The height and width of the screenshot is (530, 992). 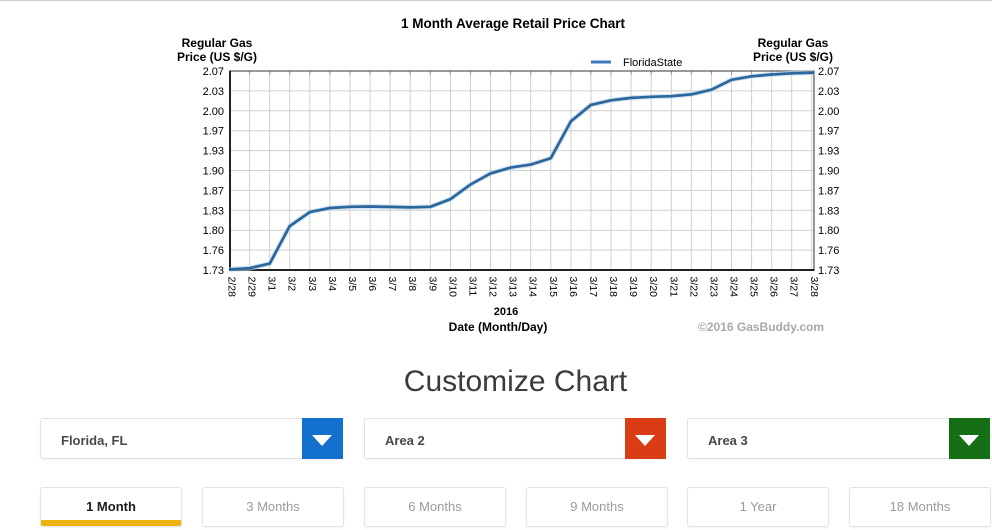 I want to click on svg-text: 3/14, so click(x=533, y=287).